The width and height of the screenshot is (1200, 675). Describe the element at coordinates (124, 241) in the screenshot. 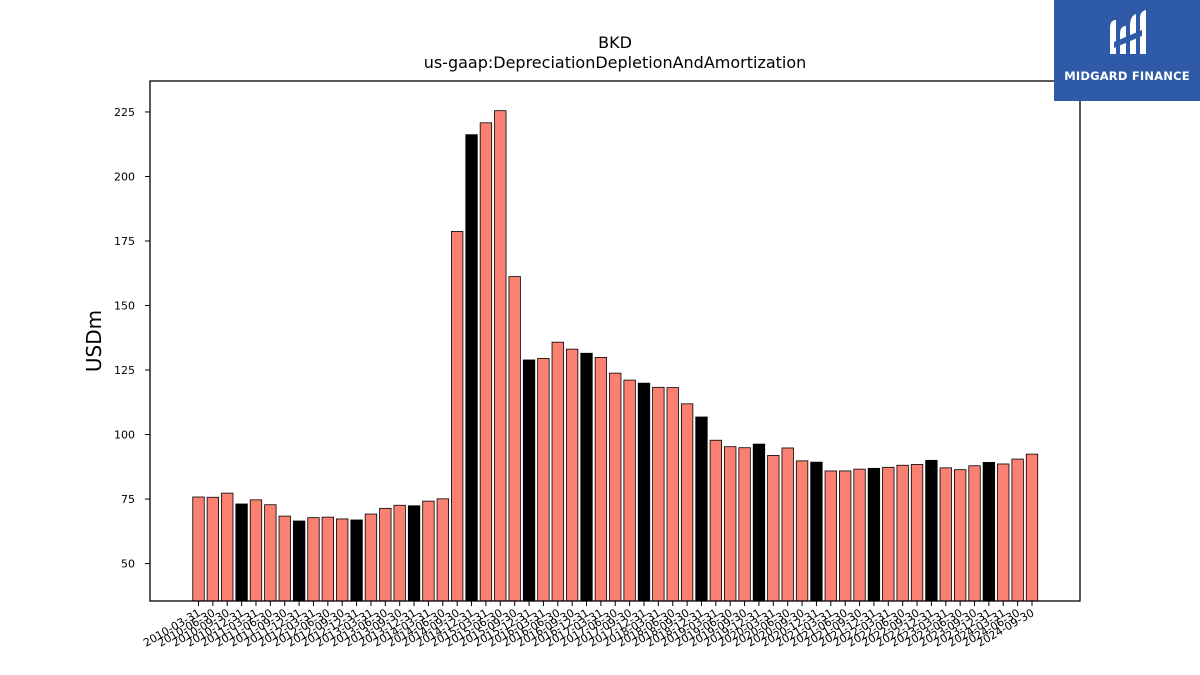

I see `y-tick-label: 175` at that location.